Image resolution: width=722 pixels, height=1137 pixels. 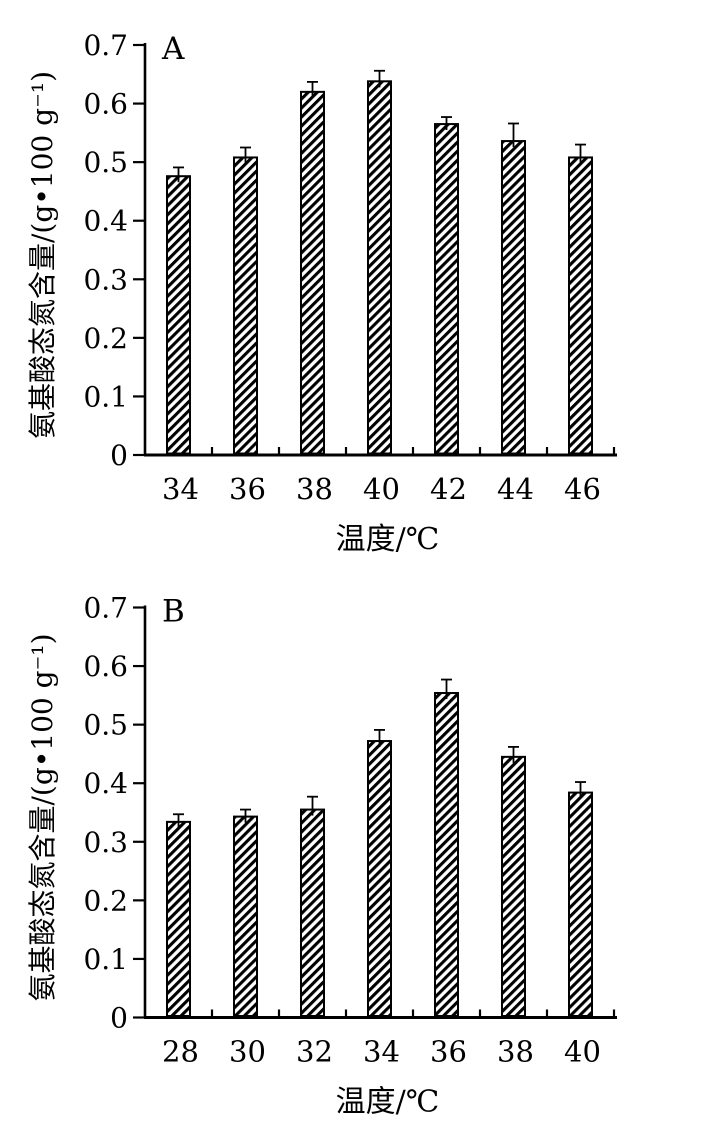 I want to click on x-tick-label: 42, so click(x=448, y=489).